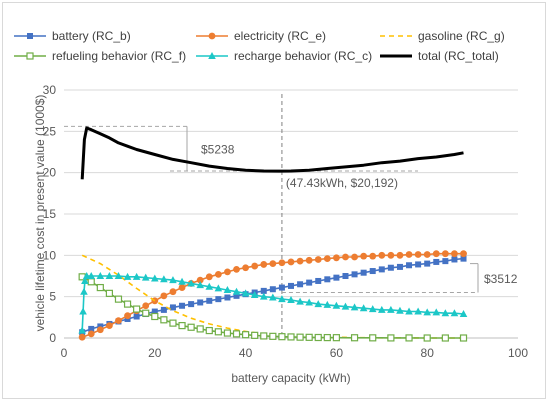 This screenshot has width=550, height=403. Describe the element at coordinates (518, 353) in the screenshot. I see `x-tick-label: 100` at that location.